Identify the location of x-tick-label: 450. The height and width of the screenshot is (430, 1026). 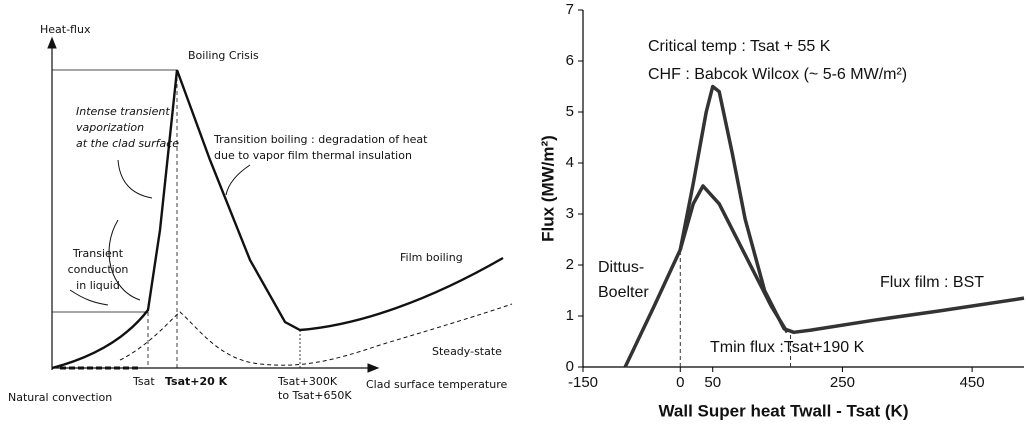
(972, 382).